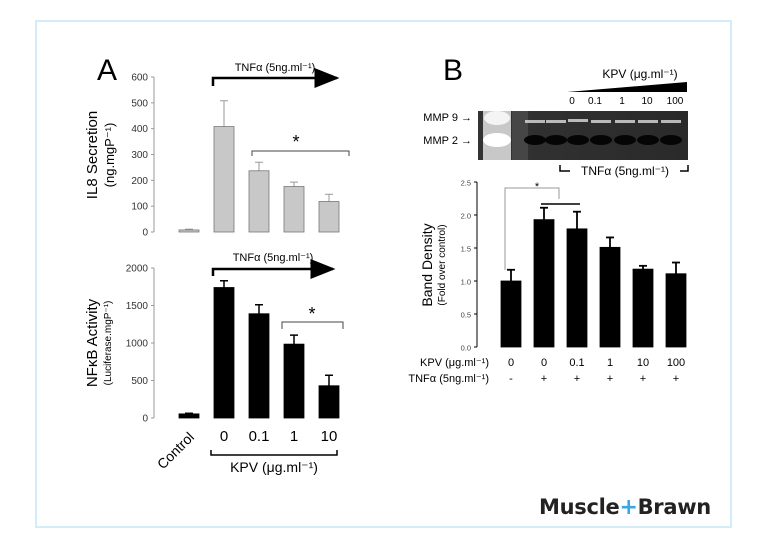 This screenshot has width=768, height=550. Describe the element at coordinates (511, 379) in the screenshot. I see `tnf-value: -` at that location.